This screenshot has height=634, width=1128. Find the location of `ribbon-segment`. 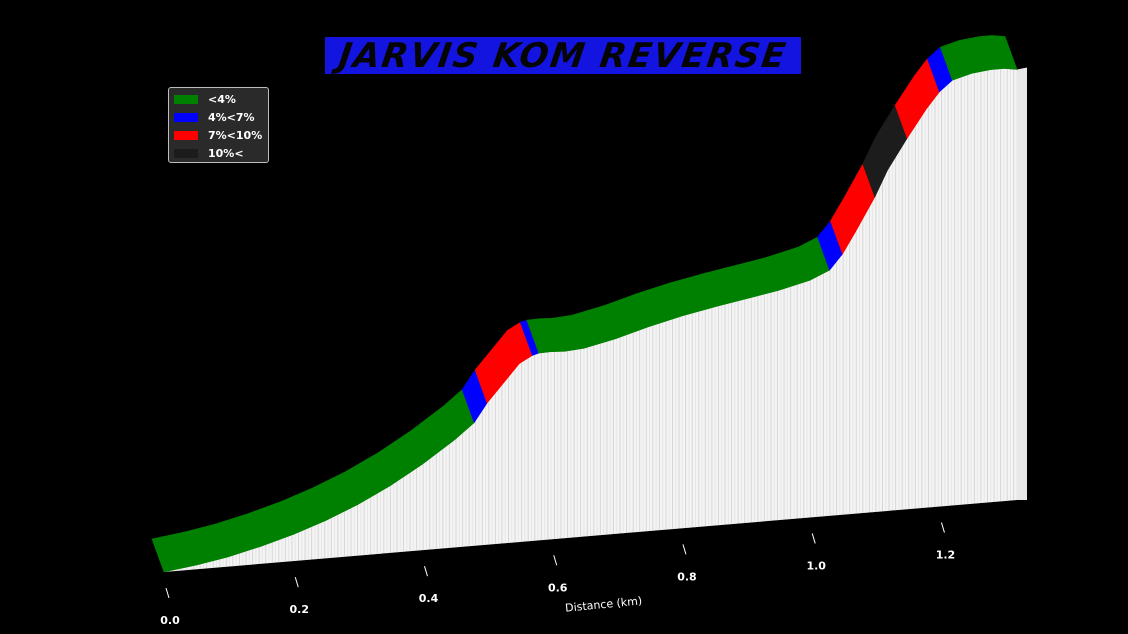

ribbon-segment is located at coordinates (1004, 52).